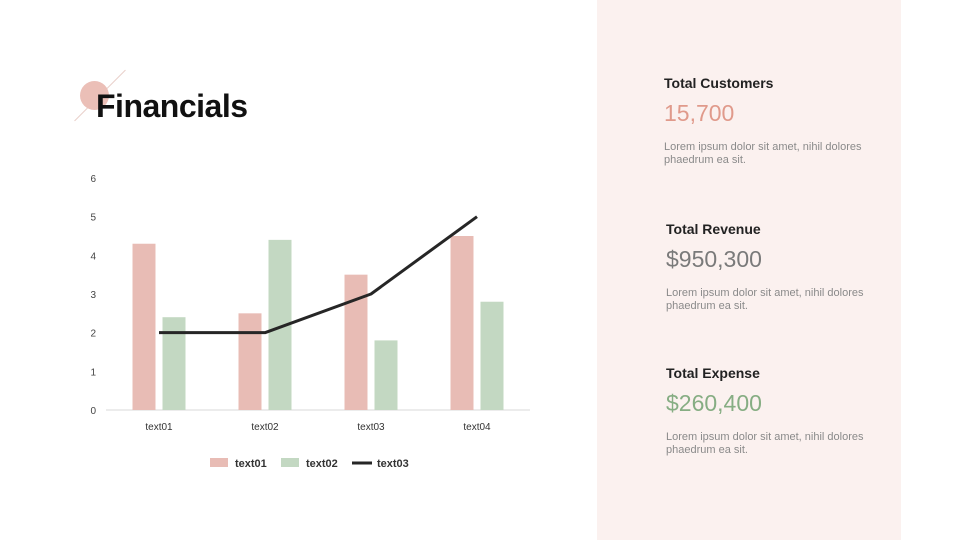  What do you see at coordinates (174, 363) in the screenshot?
I see `bar-text02-text01` at bounding box center [174, 363].